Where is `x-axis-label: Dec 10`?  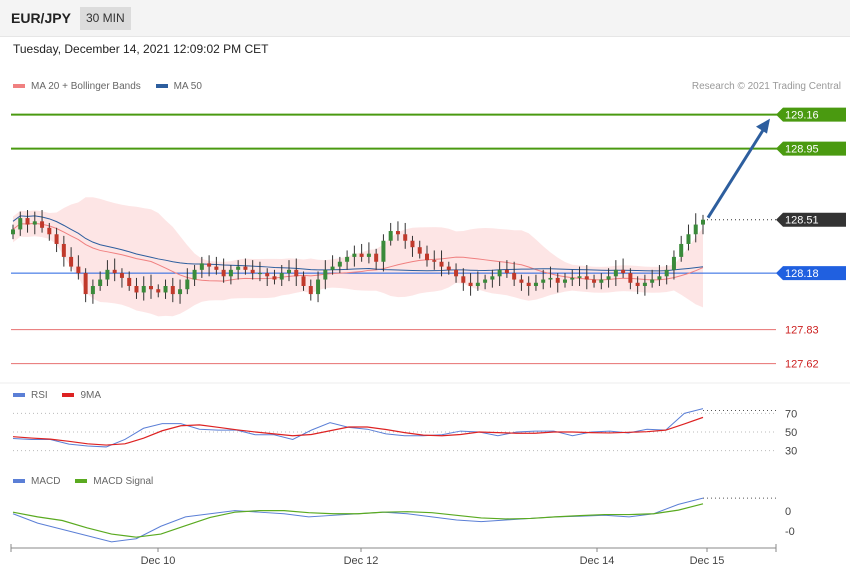 x-axis-label: Dec 10 is located at coordinates (158, 561).